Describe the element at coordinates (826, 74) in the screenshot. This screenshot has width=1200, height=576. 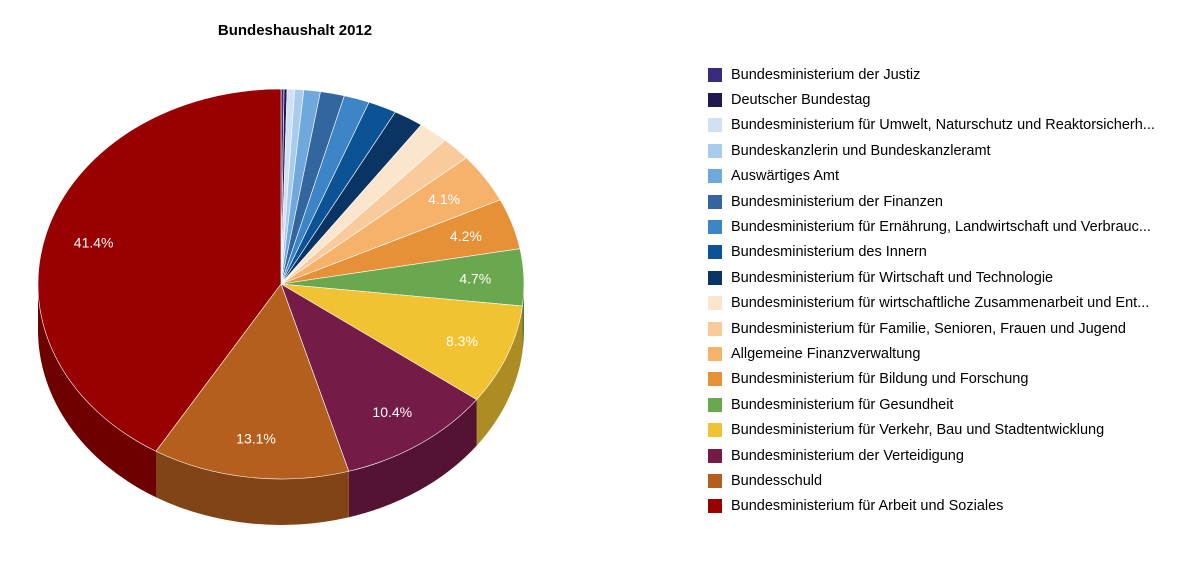
I see `legend-label: Bundesministerium der Justiz` at that location.